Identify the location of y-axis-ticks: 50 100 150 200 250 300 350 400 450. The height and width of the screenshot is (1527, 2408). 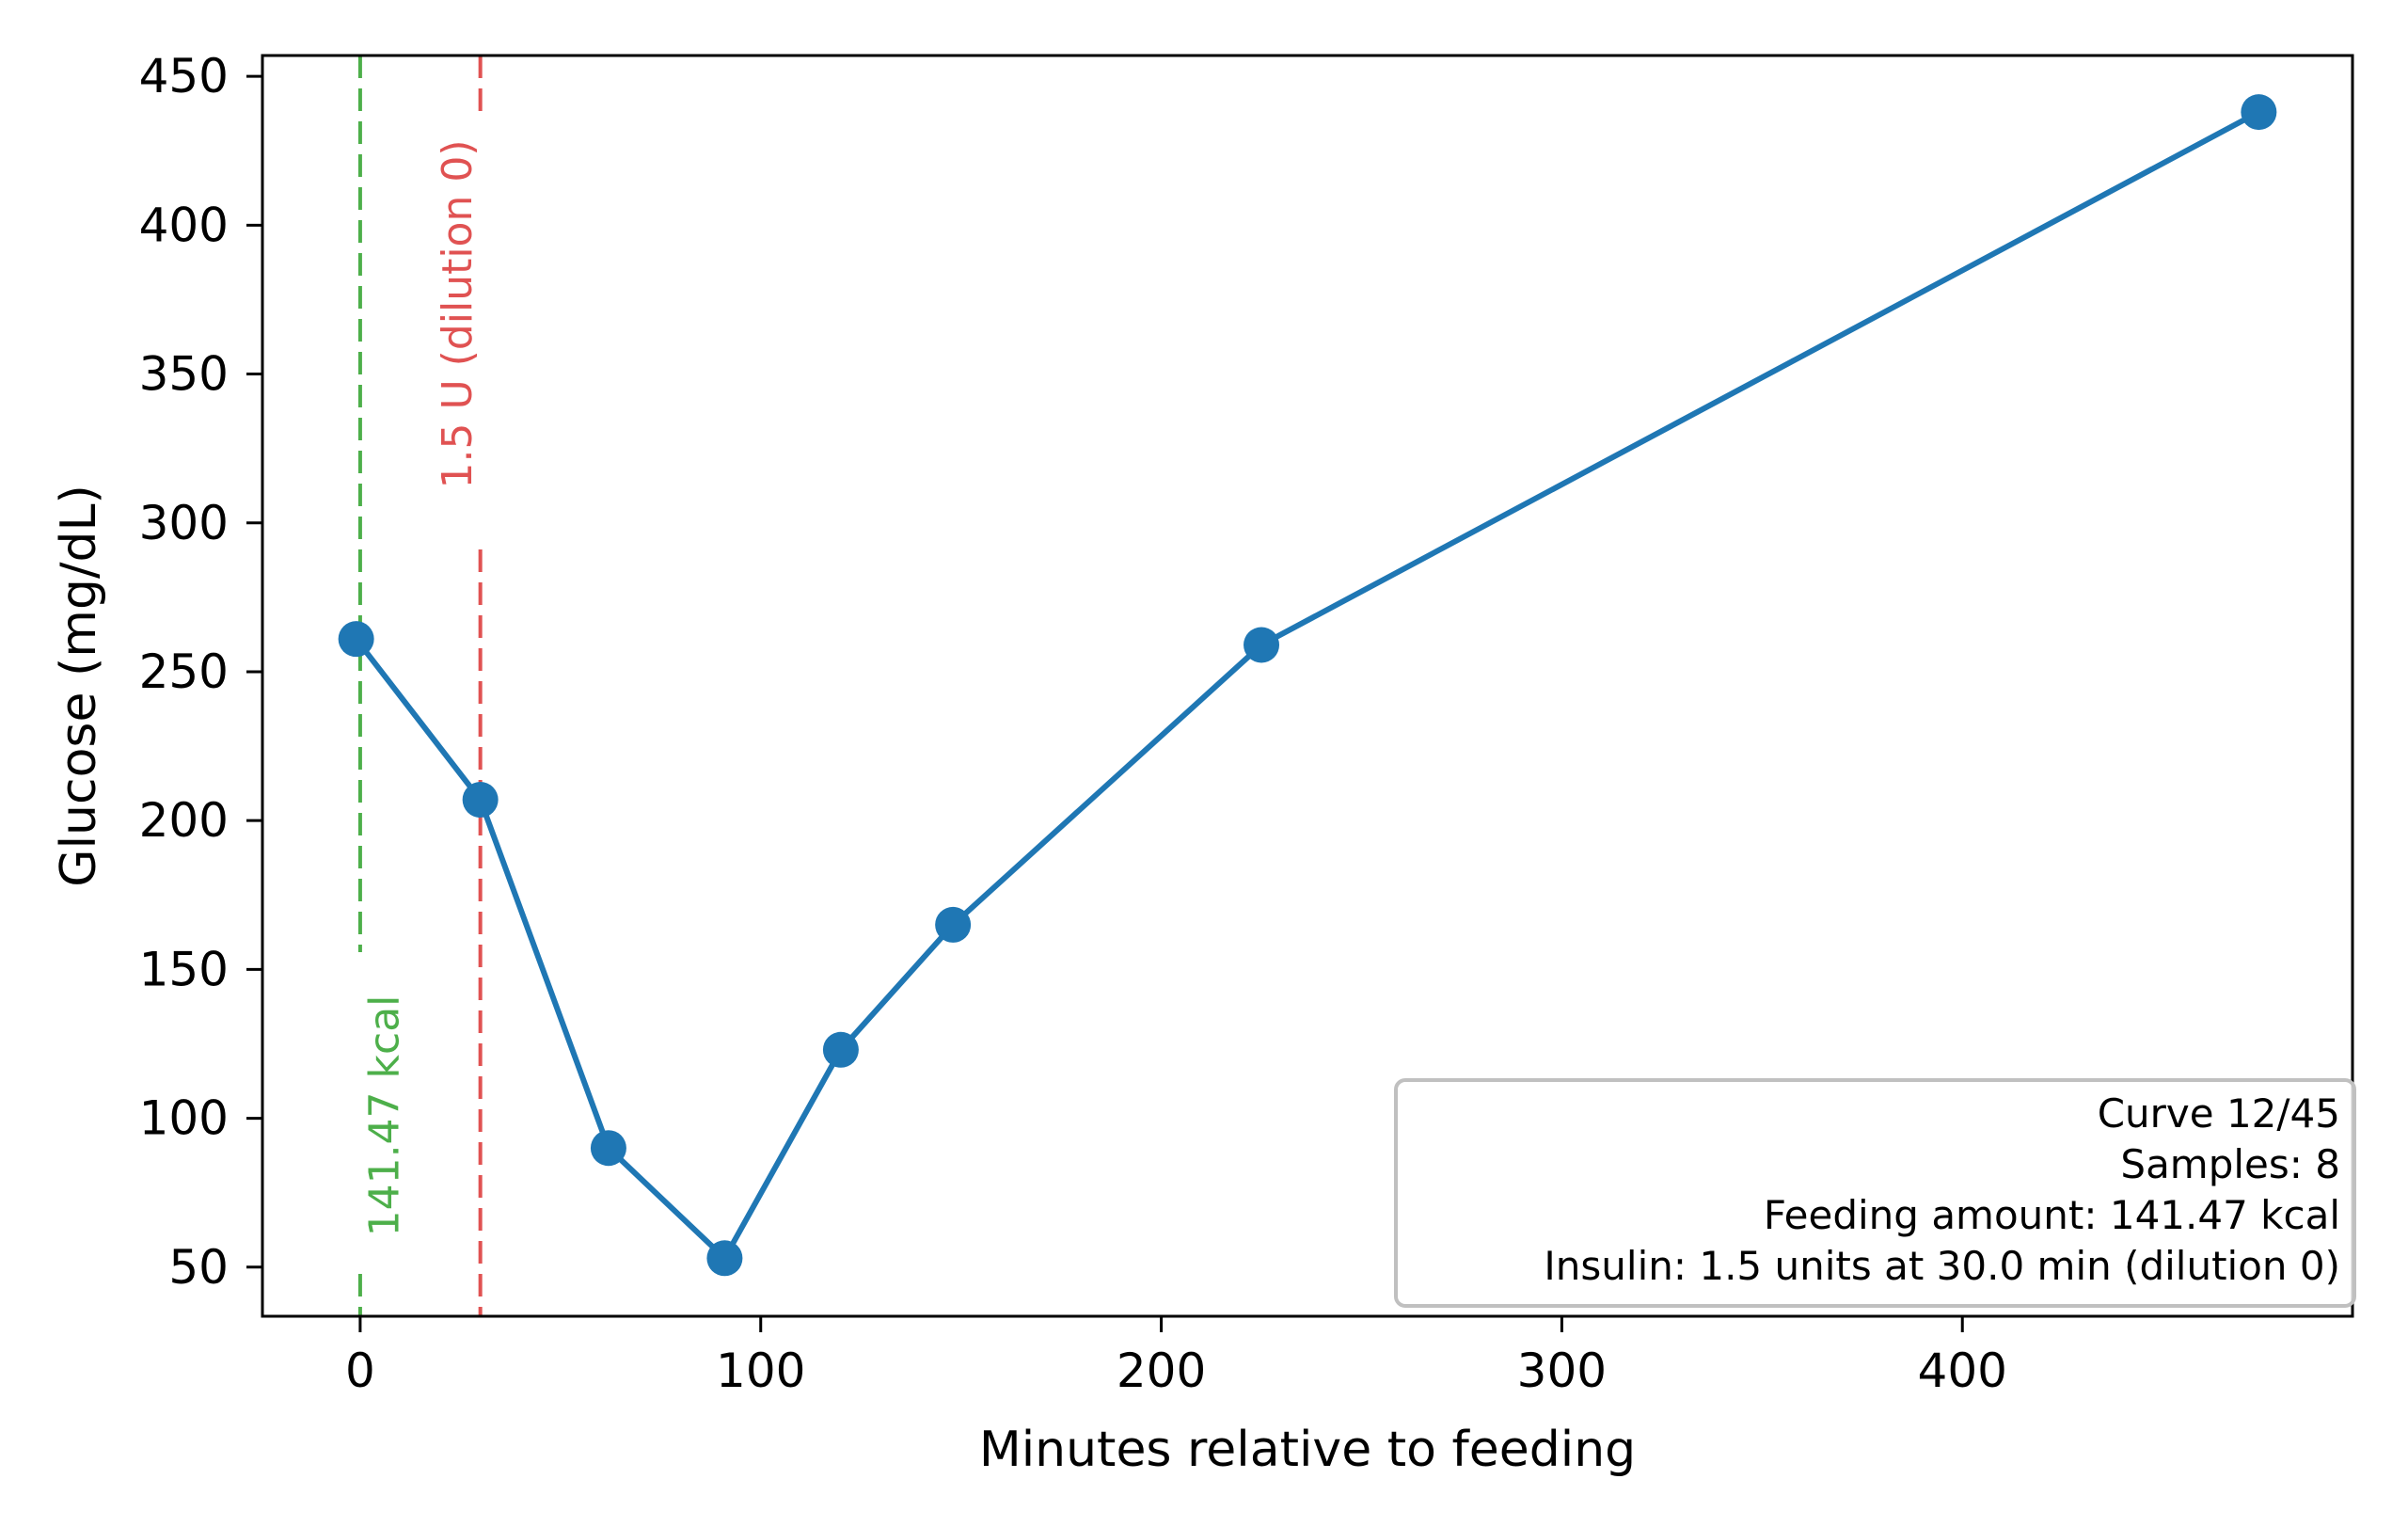
(201, 672).